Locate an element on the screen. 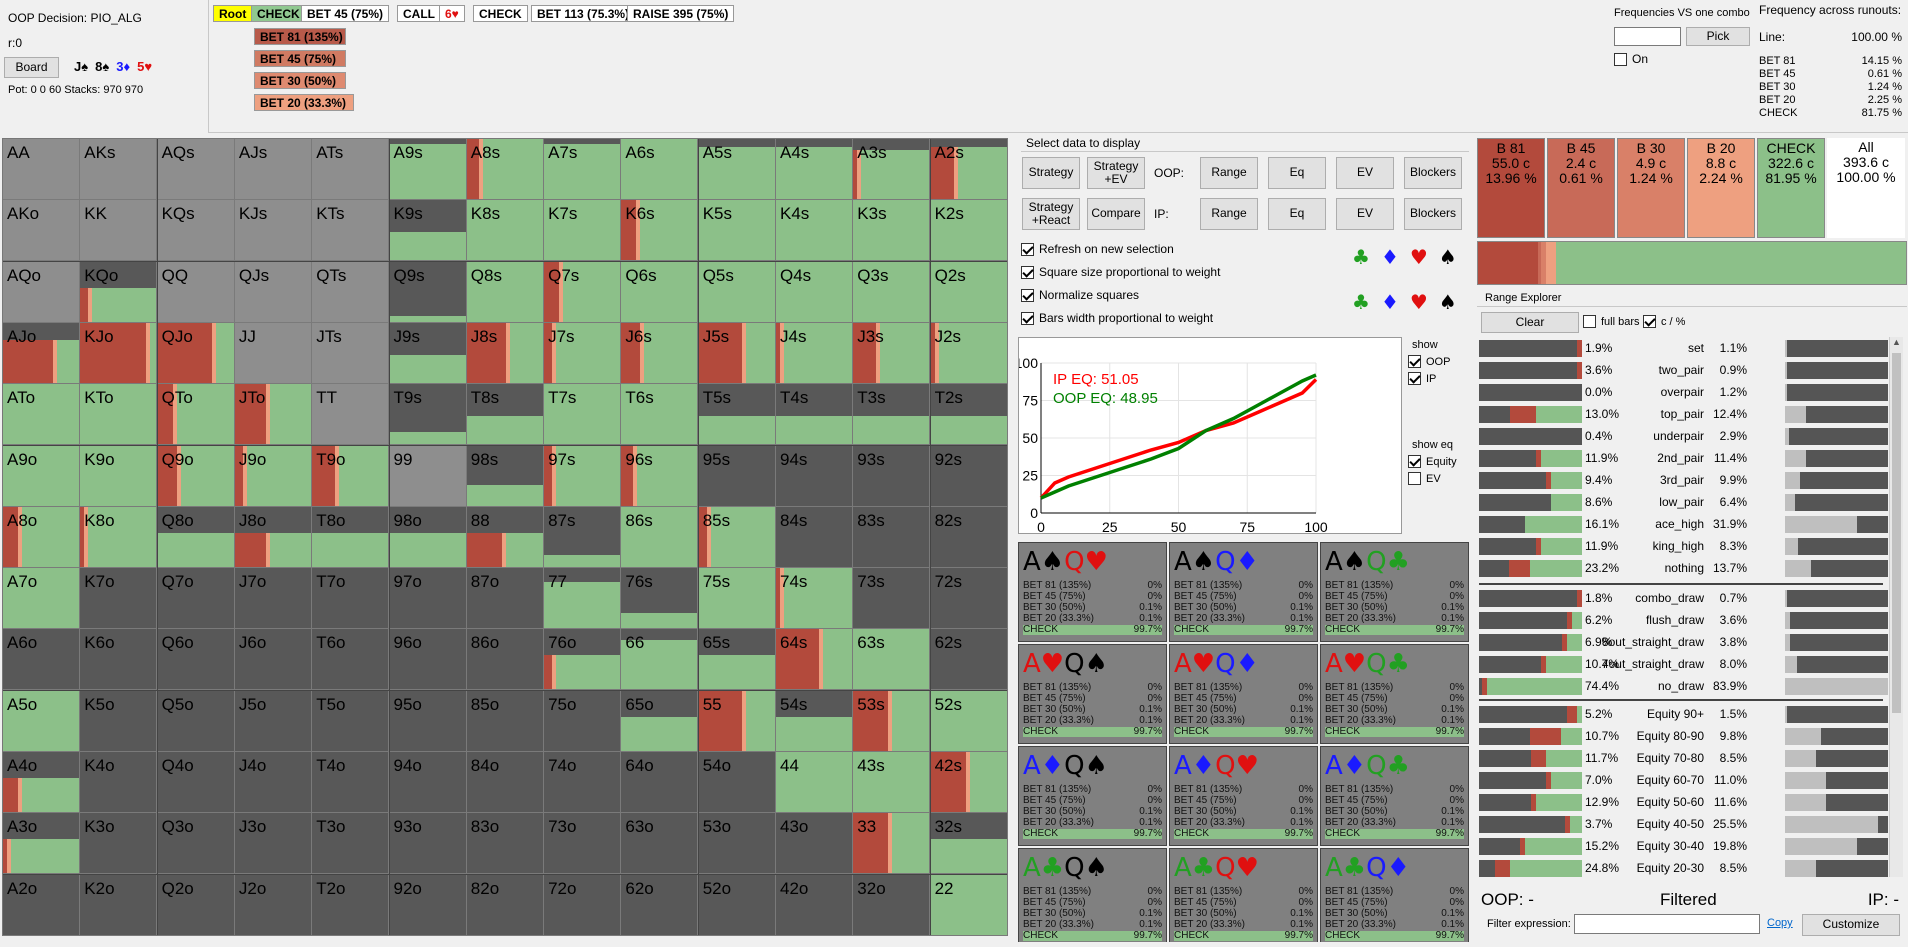 This screenshot has width=1908, height=947. hand-cell: KK is located at coordinates (119, 231).